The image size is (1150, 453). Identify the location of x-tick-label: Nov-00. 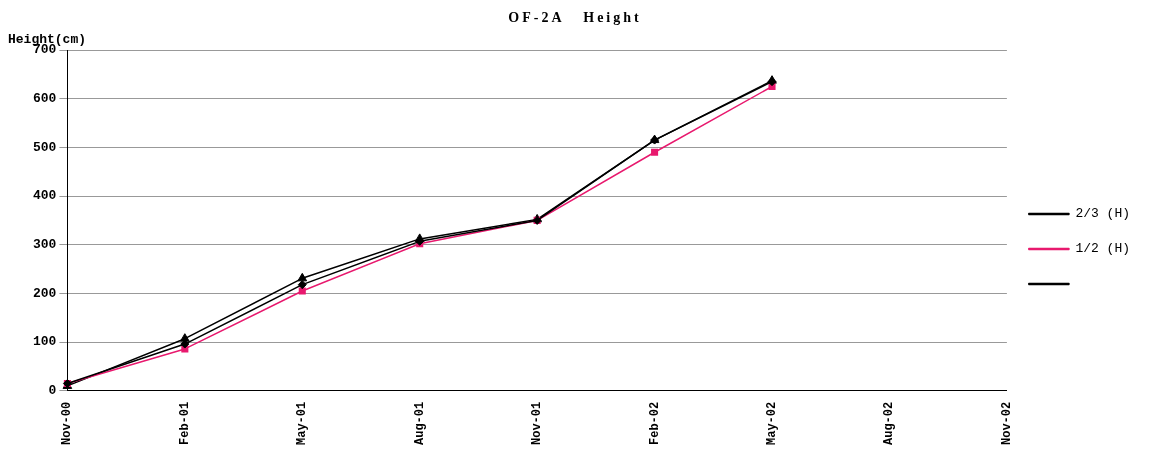
(67, 423).